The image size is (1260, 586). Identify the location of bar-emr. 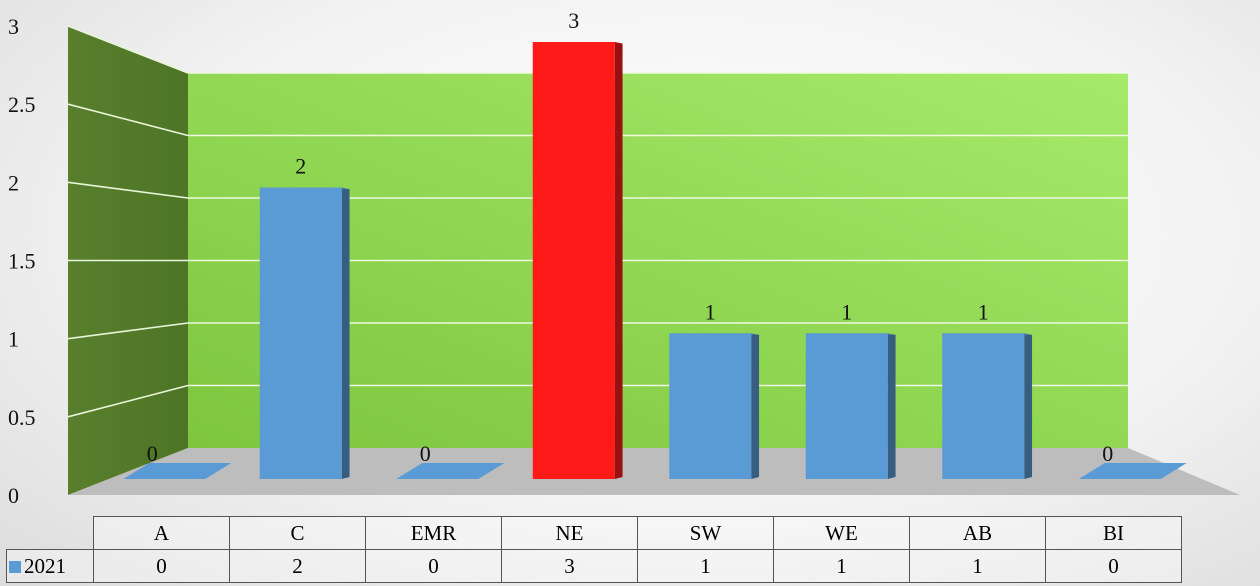
(450, 471).